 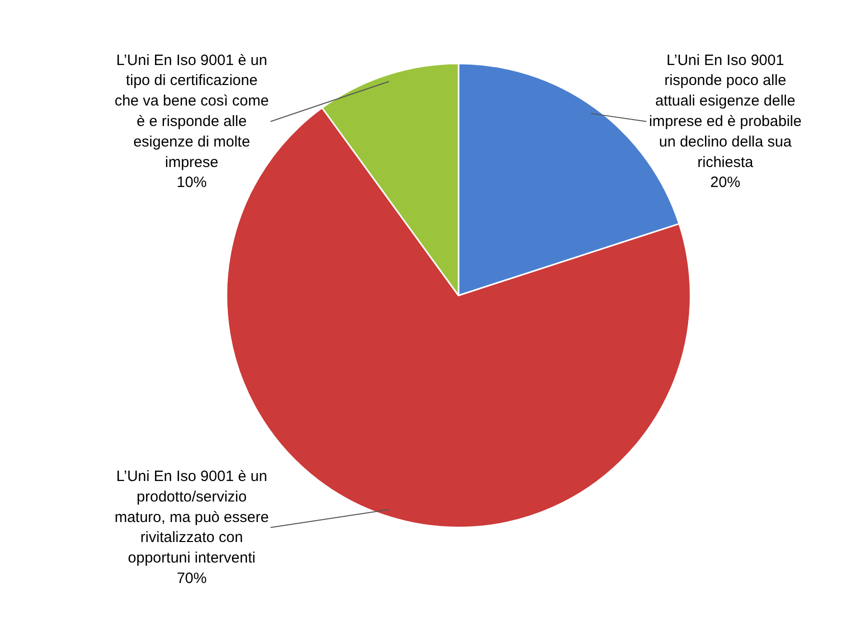 What do you see at coordinates (191, 183) in the screenshot?
I see `data-label: 10%` at bounding box center [191, 183].